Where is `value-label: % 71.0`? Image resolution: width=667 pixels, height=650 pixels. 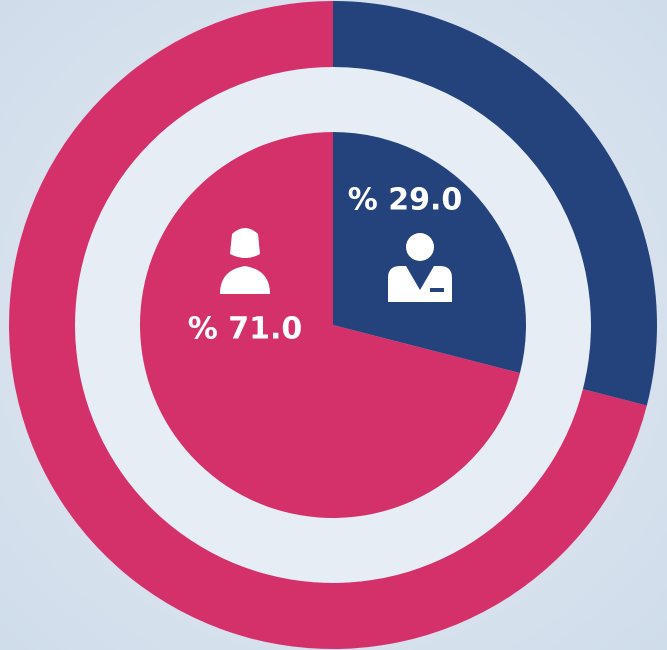 value-label: % 71.0 is located at coordinates (245, 329).